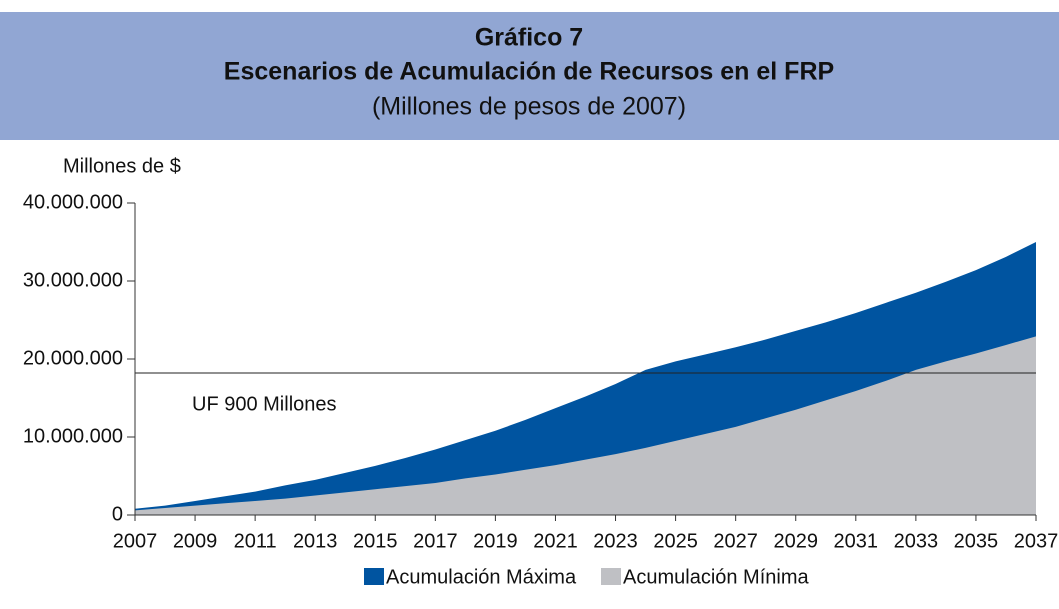  I want to click on x-tick-label: 2015, so click(375, 541).